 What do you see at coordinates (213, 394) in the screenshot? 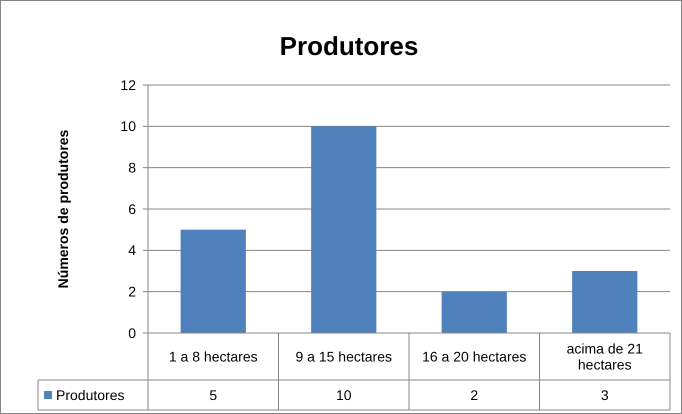
I see `data-label: 5` at bounding box center [213, 394].